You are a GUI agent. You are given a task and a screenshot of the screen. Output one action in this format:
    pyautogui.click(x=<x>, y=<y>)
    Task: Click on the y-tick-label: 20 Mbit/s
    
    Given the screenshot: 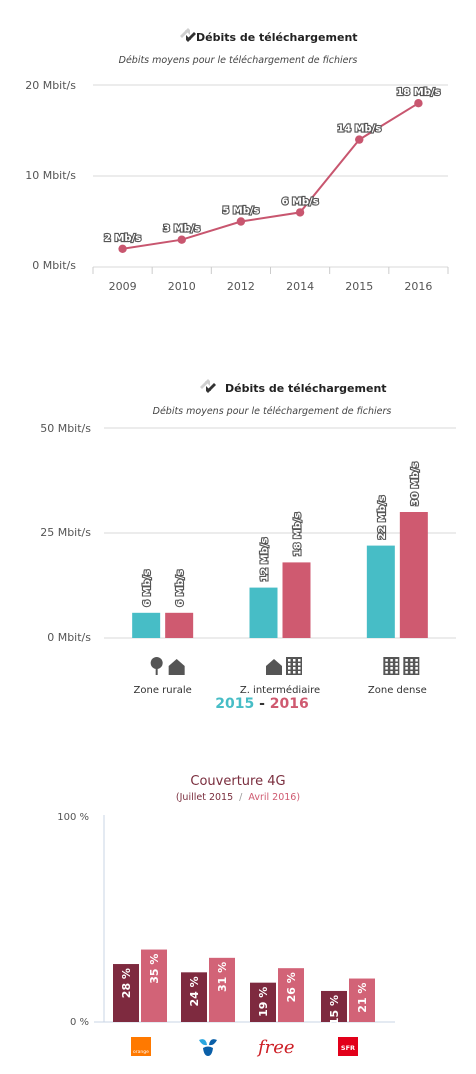 What is the action you would take?
    pyautogui.click(x=50, y=85)
    